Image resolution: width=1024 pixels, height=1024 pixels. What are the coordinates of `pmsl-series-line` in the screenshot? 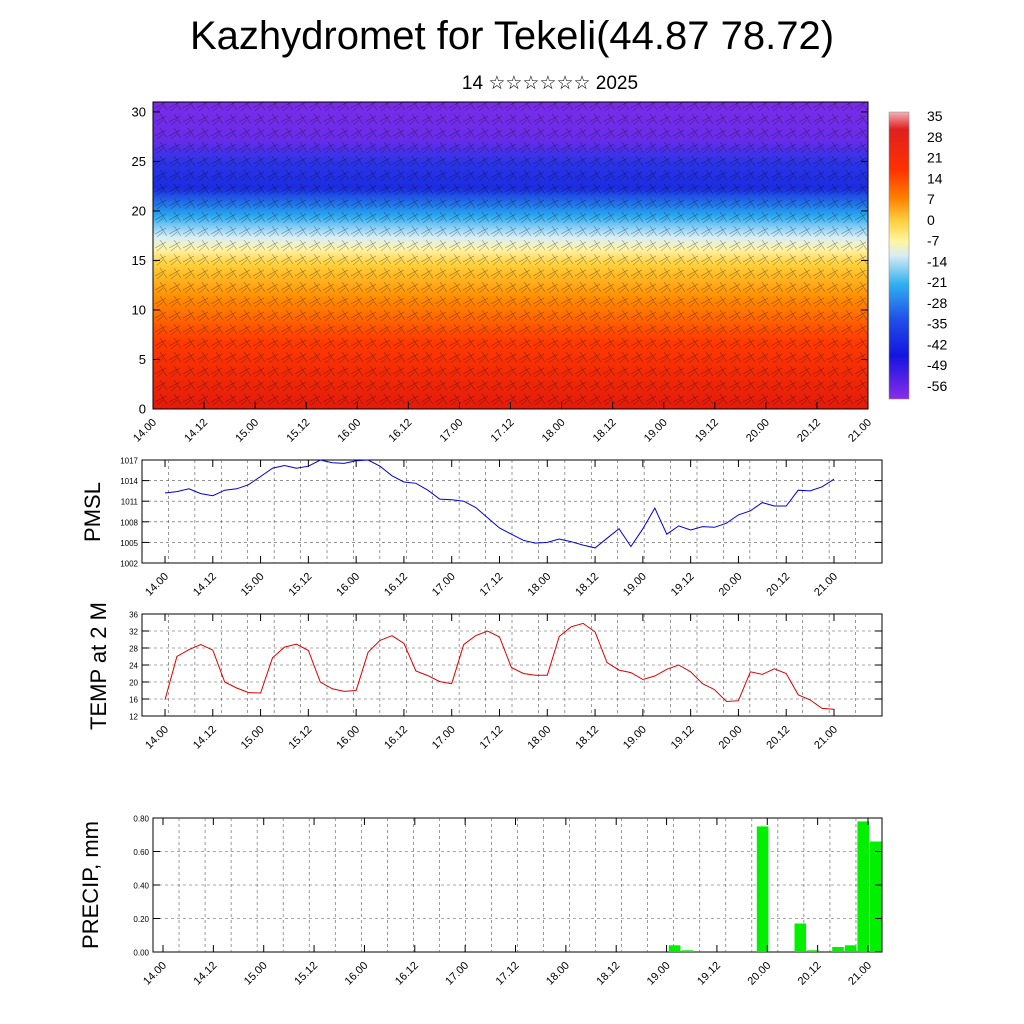 It's located at (499, 504).